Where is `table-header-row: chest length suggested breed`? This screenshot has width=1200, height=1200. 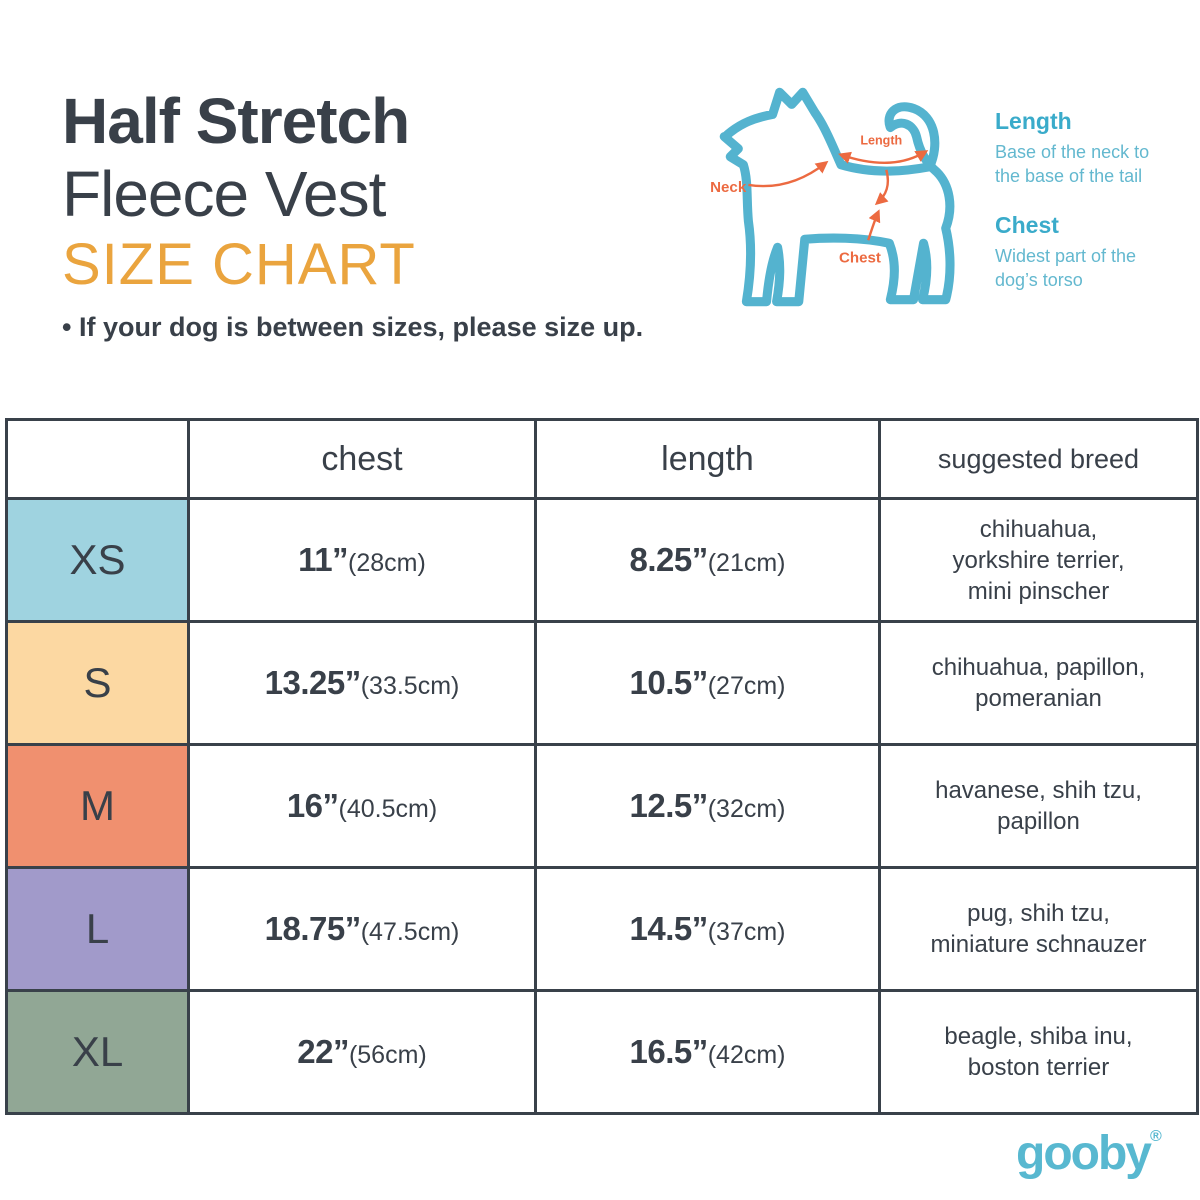
table-header-row: chest length suggested breed is located at coordinates (602, 459).